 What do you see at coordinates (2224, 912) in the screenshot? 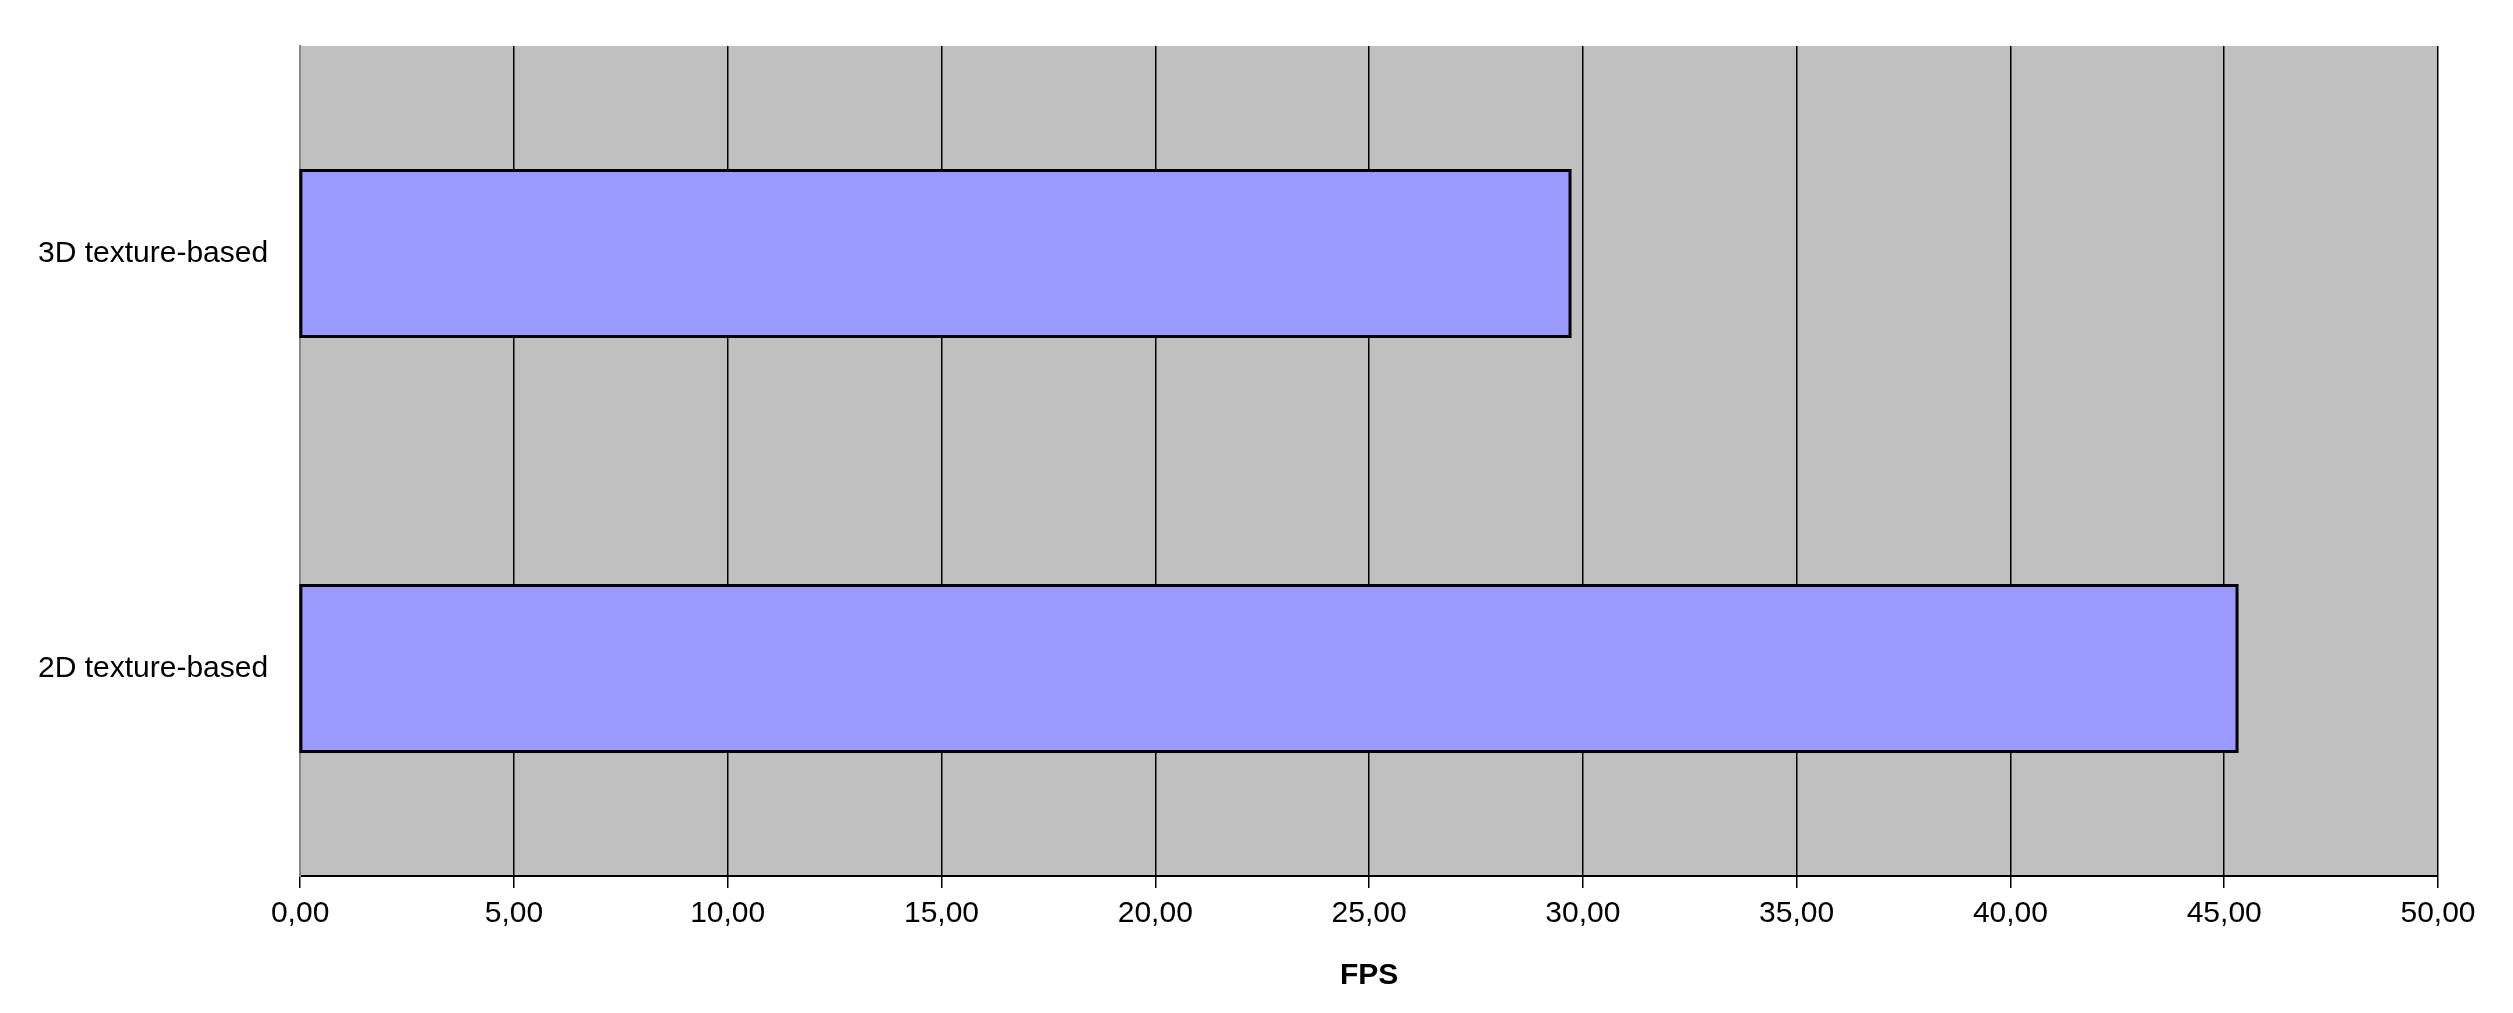
I see `x-tick-label: 45,00` at bounding box center [2224, 912].